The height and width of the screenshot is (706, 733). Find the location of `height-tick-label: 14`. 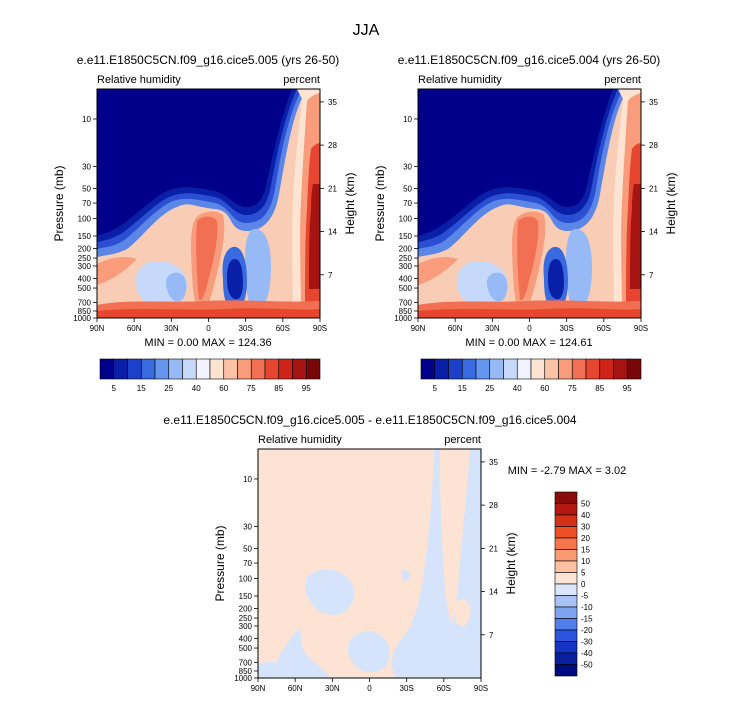

height-tick-label: 14 is located at coordinates (653, 232).